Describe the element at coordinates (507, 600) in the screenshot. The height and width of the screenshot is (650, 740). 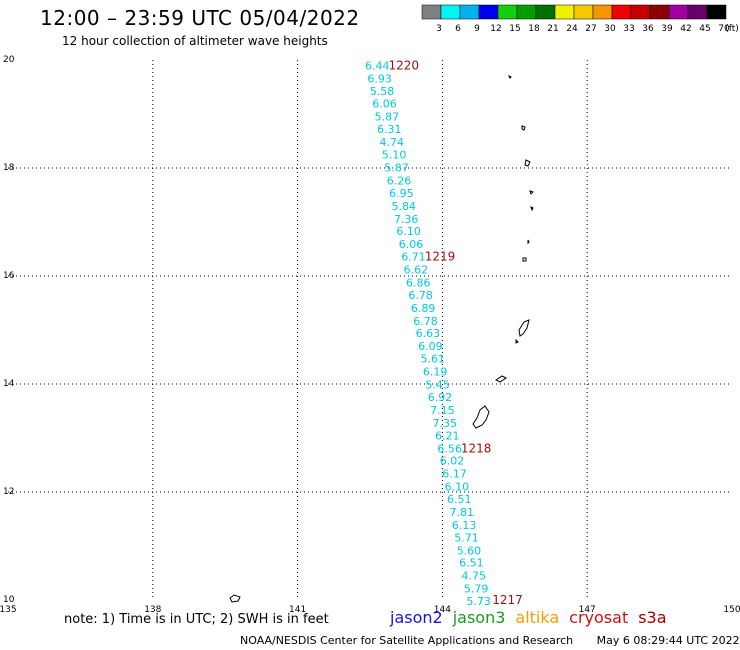
I see `time-label: 1217` at that location.